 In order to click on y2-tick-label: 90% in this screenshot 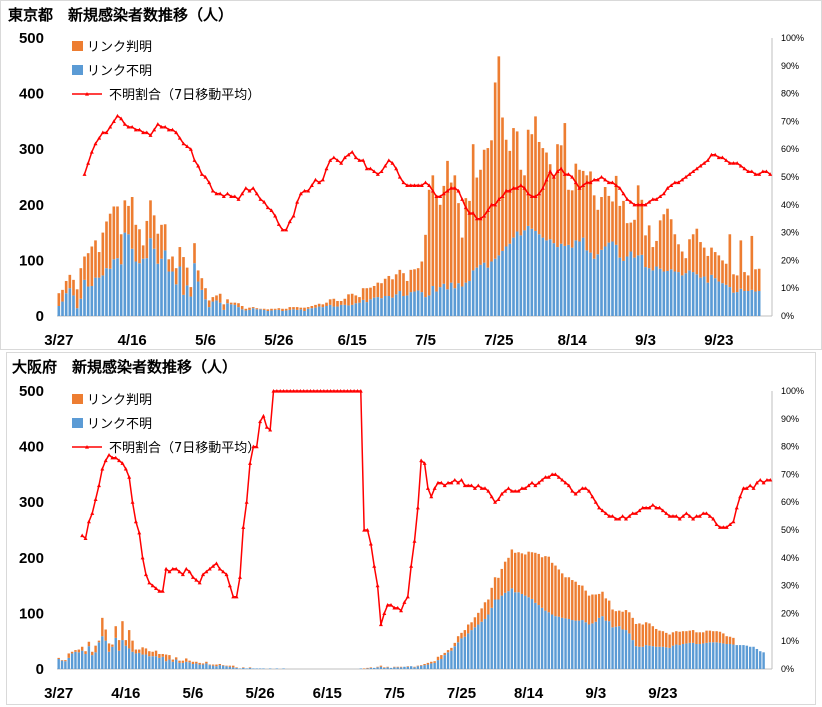, I will do `click(790, 66)`.